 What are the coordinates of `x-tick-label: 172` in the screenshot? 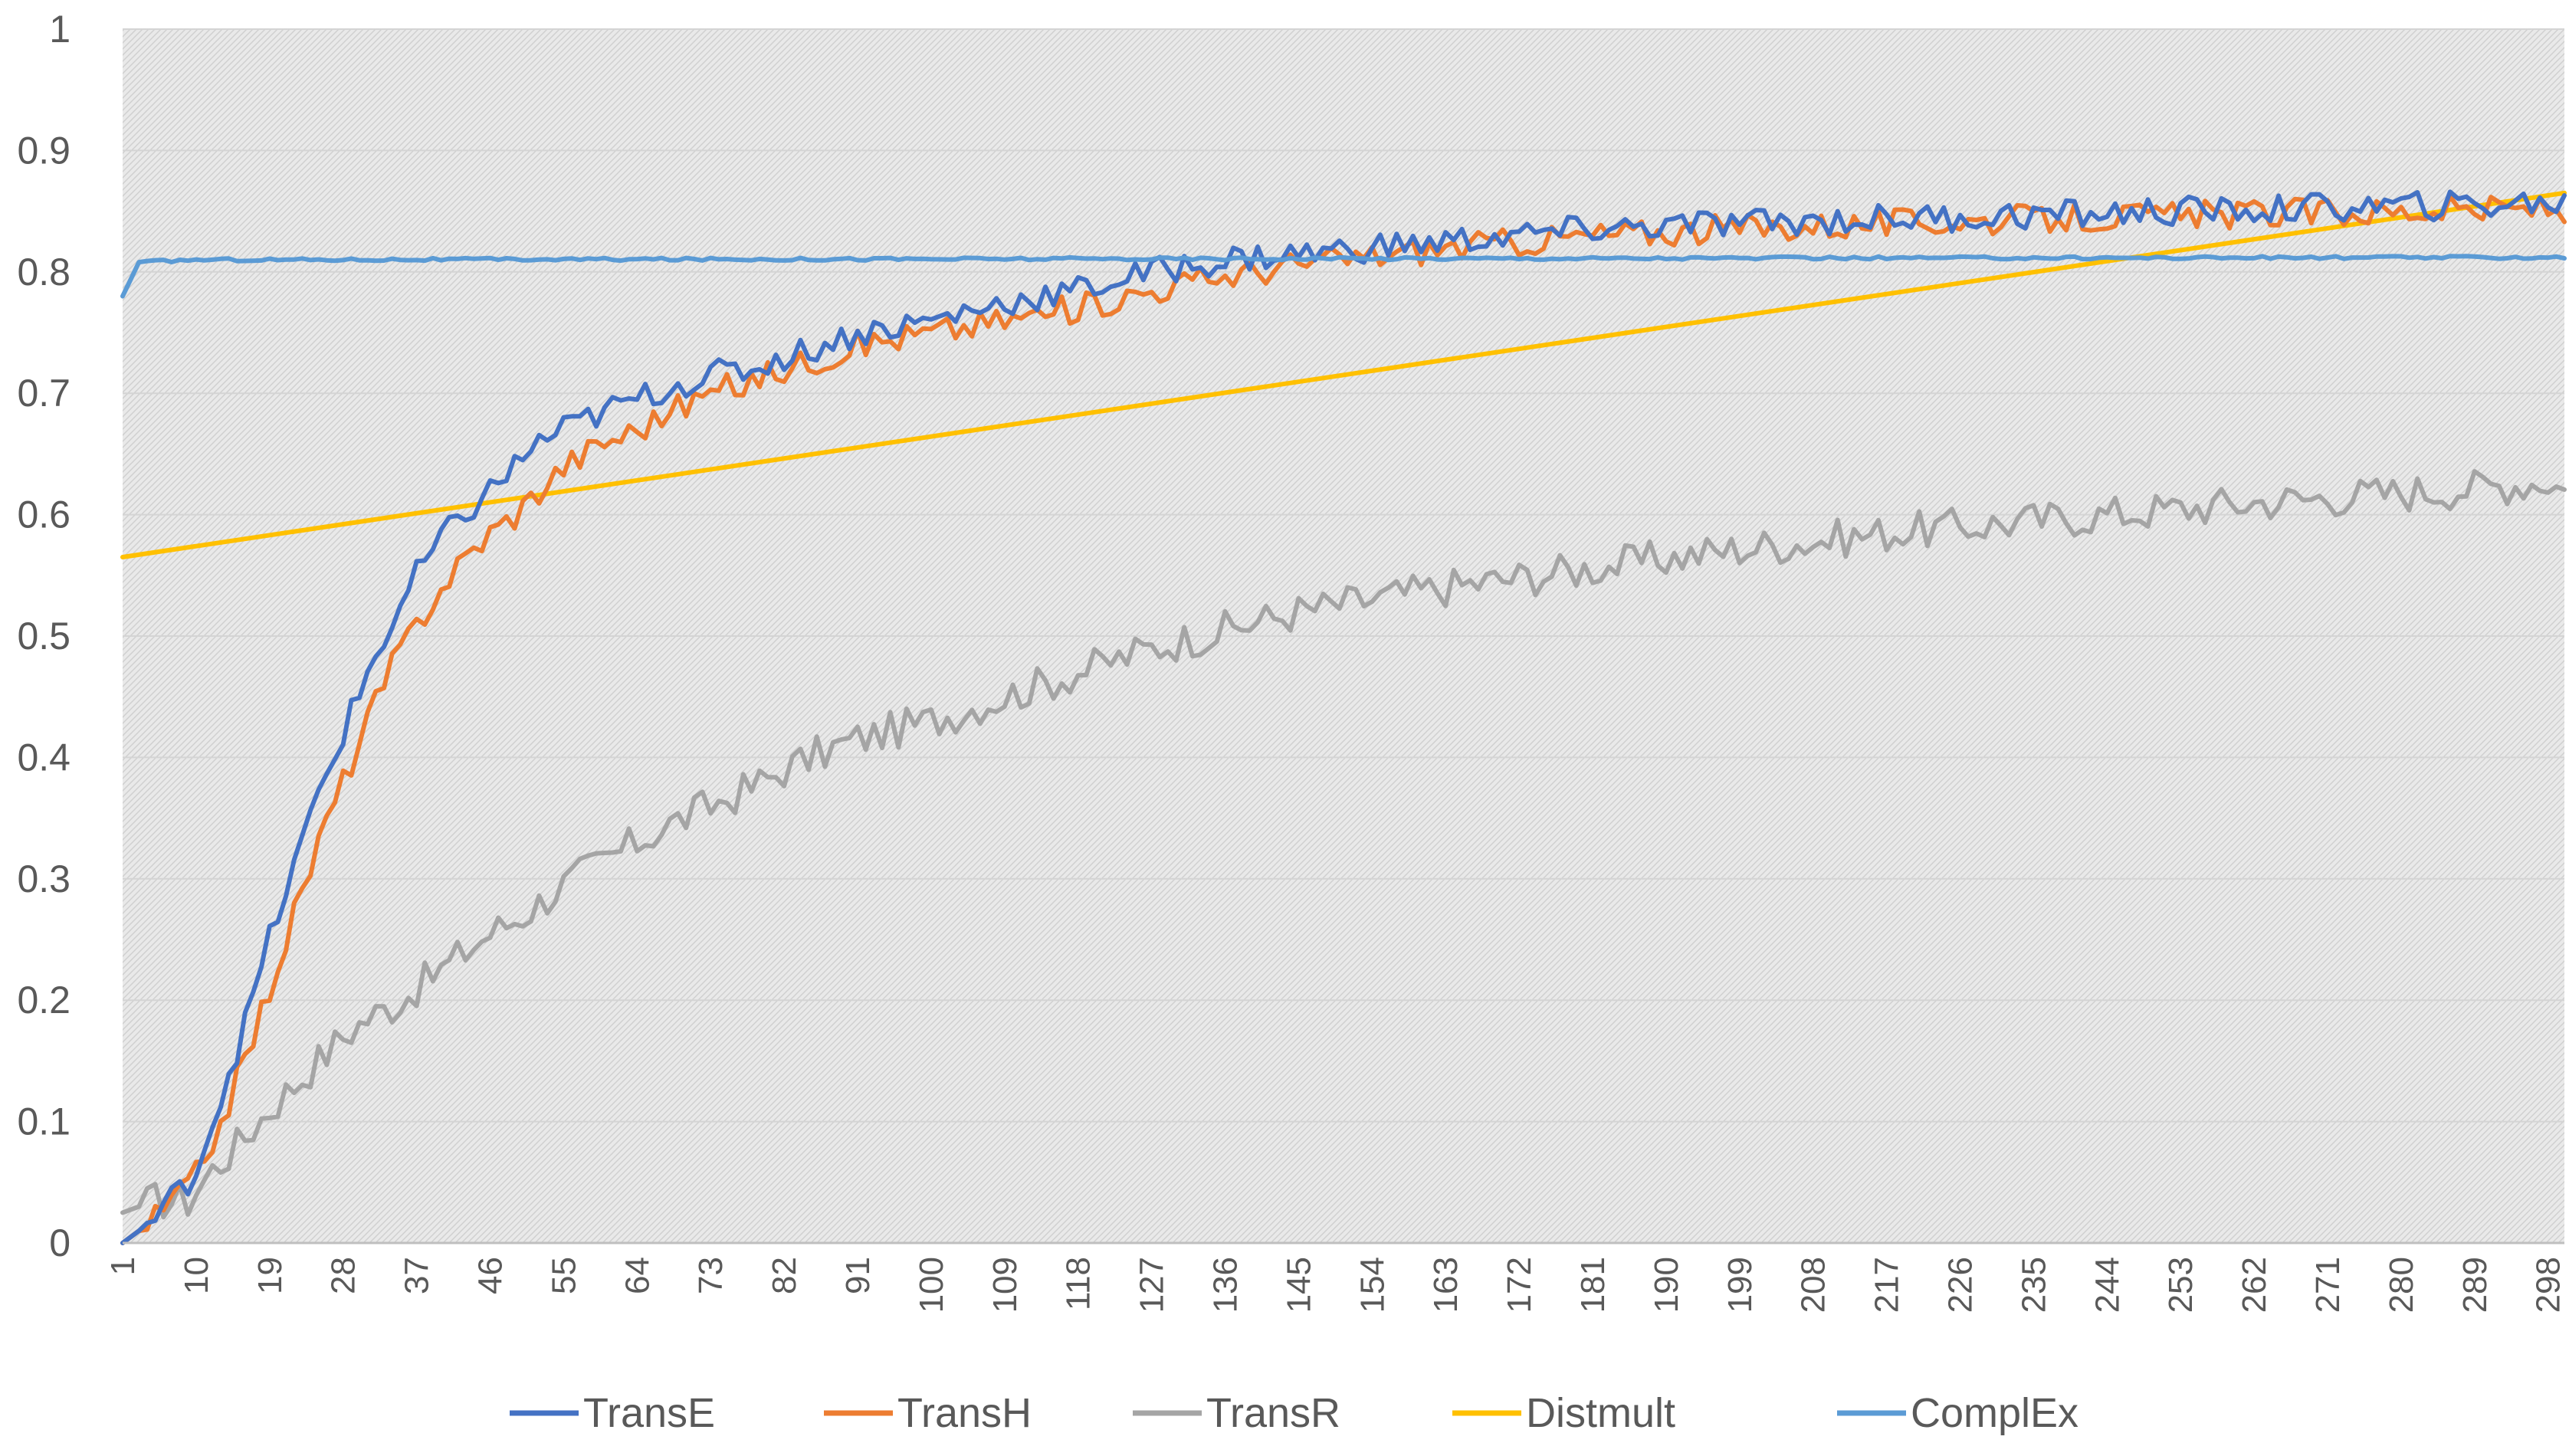 It's located at (1519, 1285).